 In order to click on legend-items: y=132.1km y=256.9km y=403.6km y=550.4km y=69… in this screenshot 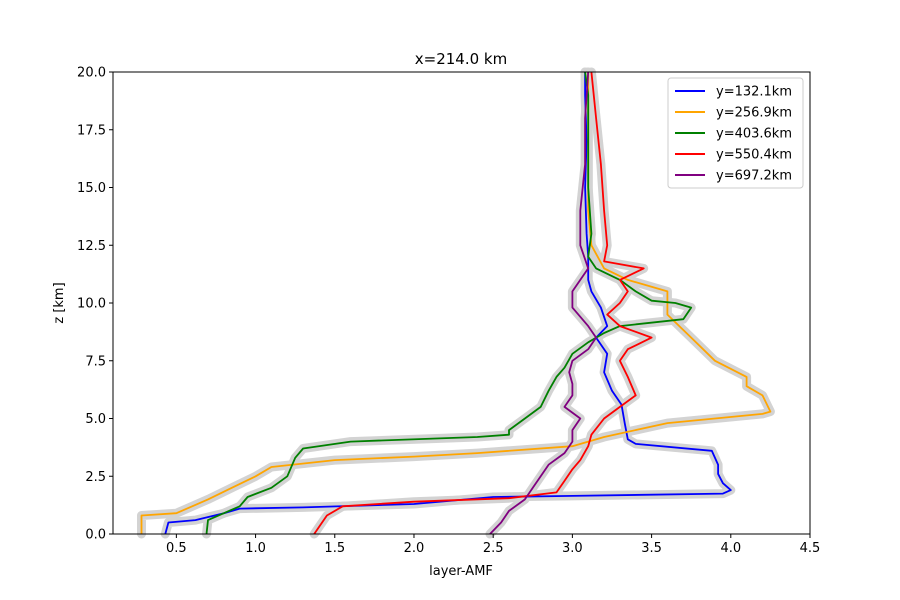, I will do `click(733, 134)`.